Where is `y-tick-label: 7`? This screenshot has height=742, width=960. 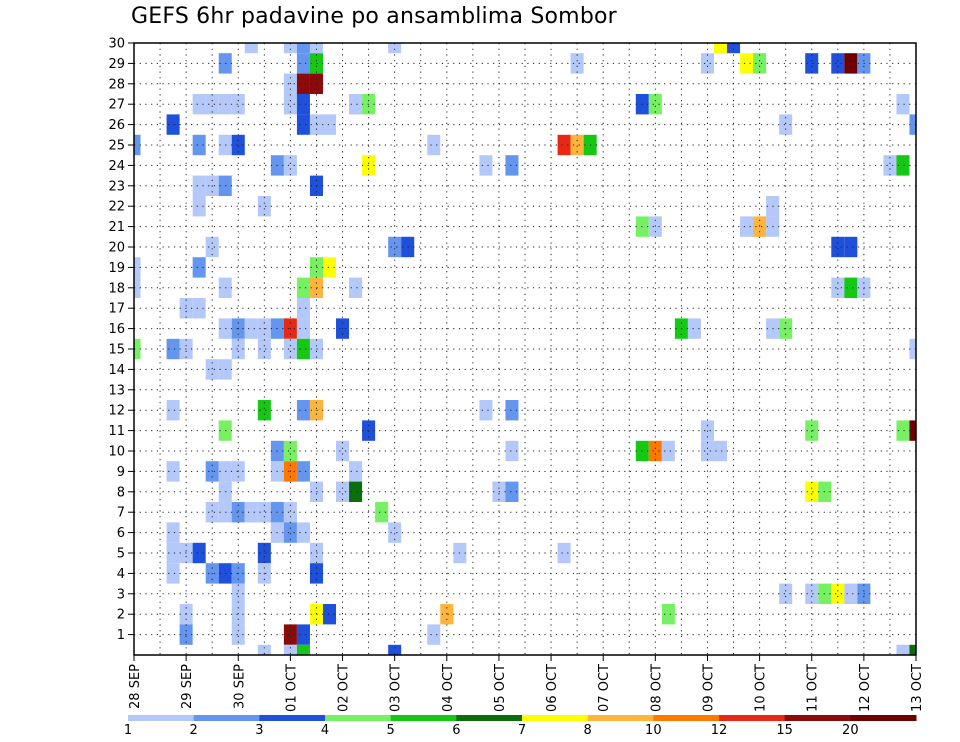 y-tick-label: 7 is located at coordinates (121, 513).